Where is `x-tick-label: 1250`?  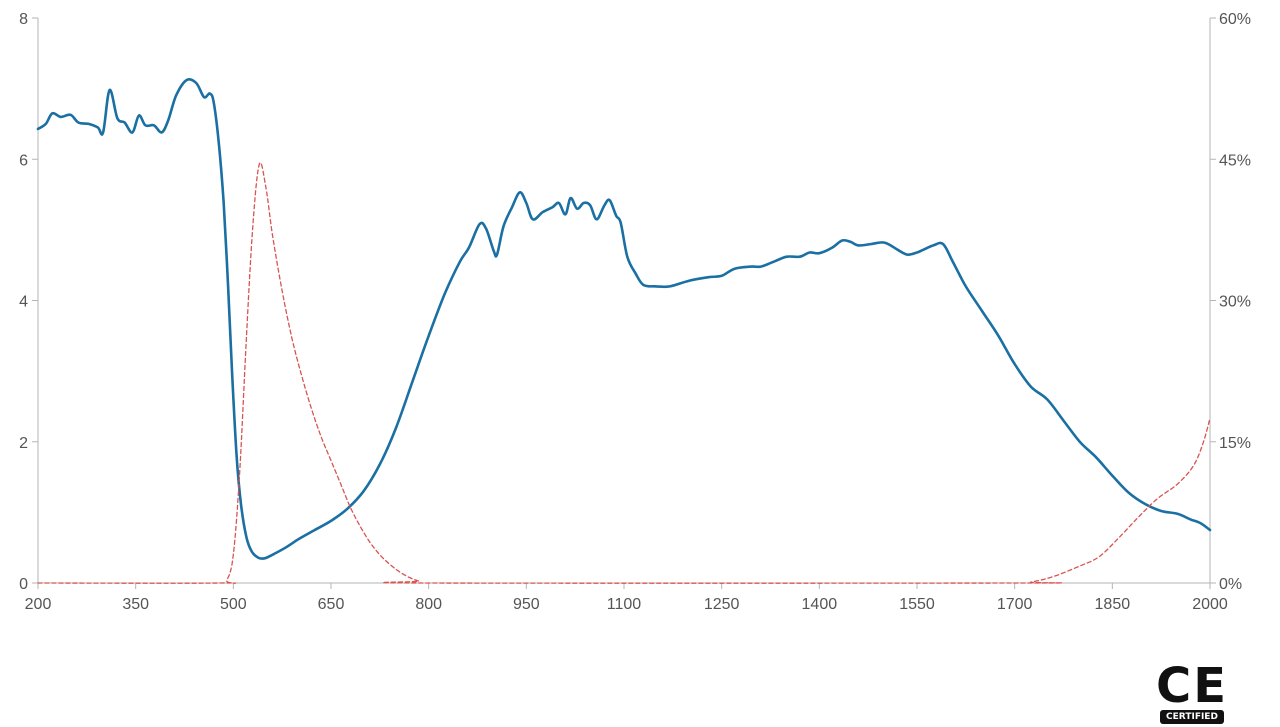
x-tick-label: 1250 is located at coordinates (722, 604).